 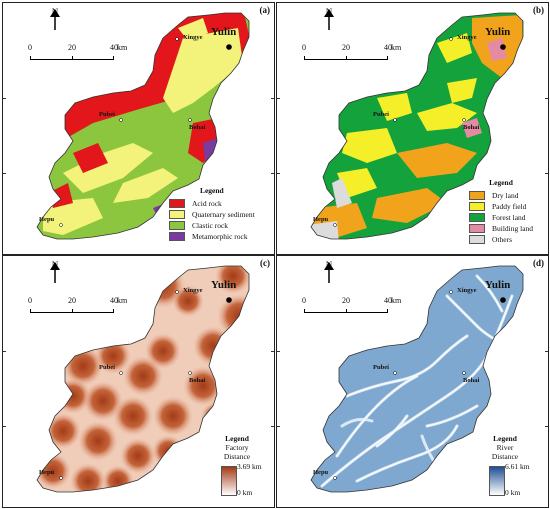 What do you see at coordinates (538, 263) in the screenshot?
I see `panel-tag: (d)` at bounding box center [538, 263].